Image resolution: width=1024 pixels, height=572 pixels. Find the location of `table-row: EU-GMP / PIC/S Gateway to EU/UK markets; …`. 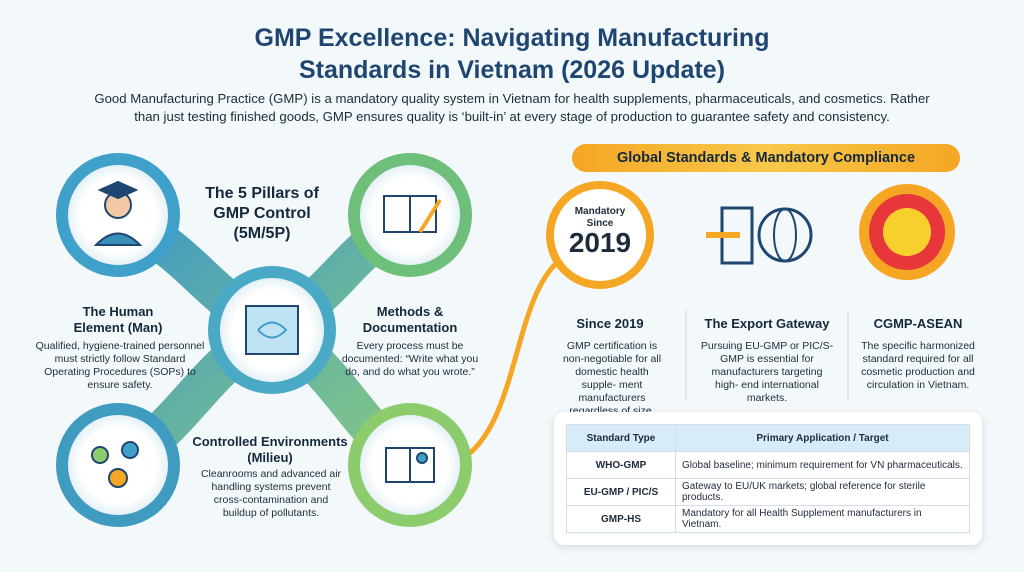

table-row: EU-GMP / PIC/S Gateway to EU/UK markets; … is located at coordinates (768, 492).